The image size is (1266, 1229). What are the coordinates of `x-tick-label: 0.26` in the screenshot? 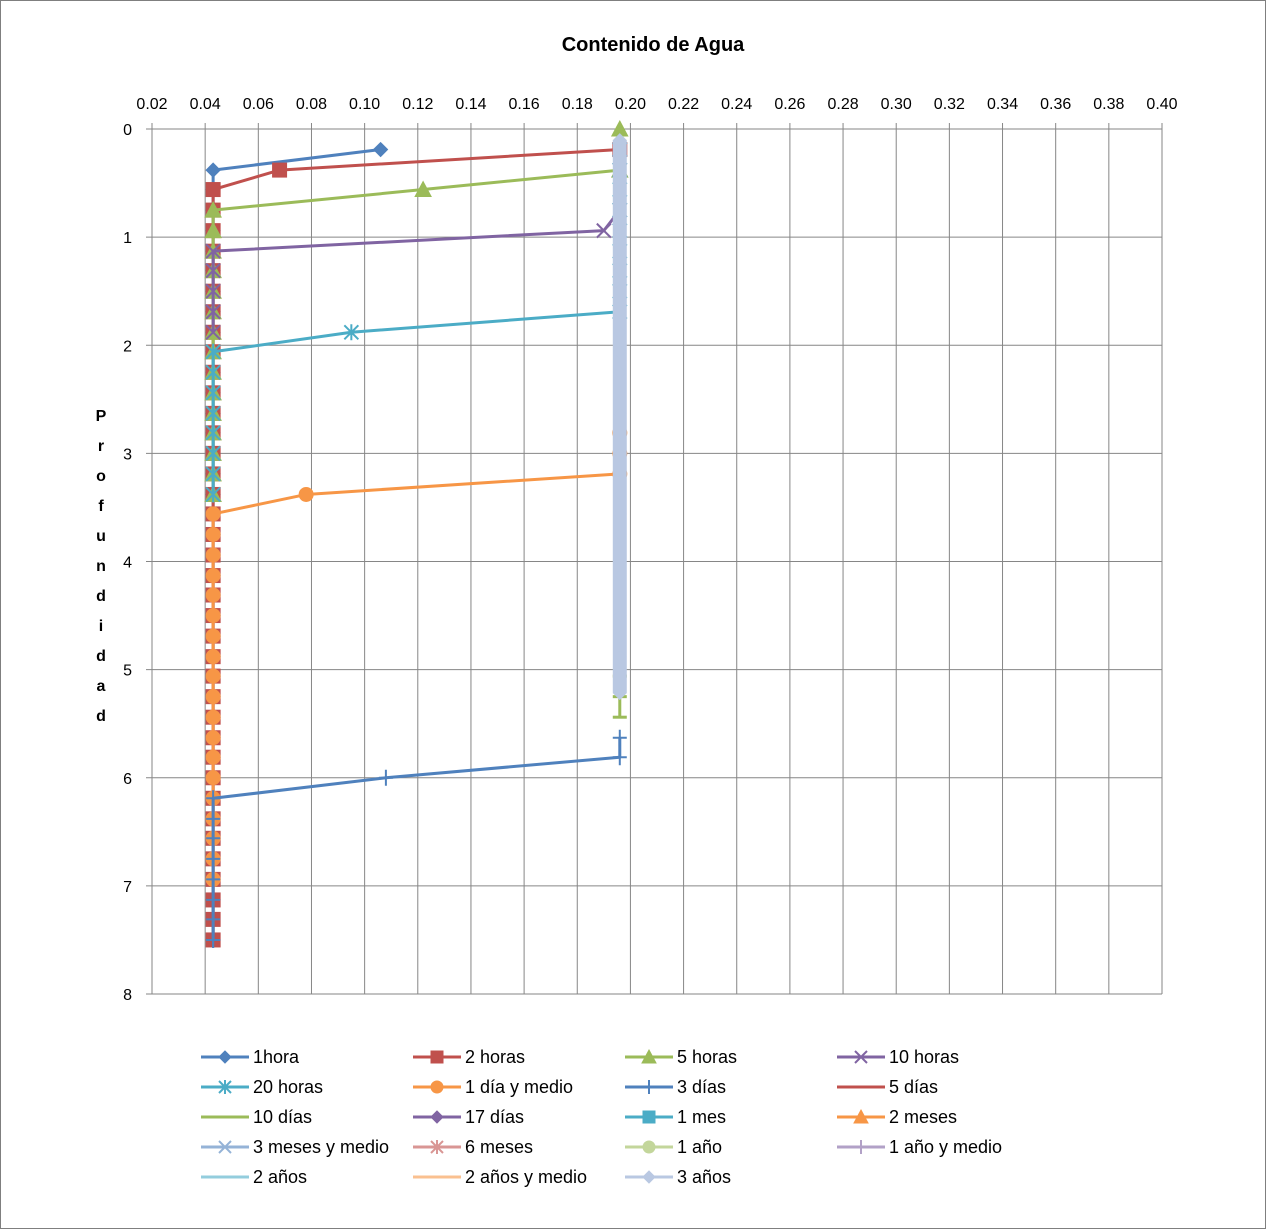 It's located at (789, 104).